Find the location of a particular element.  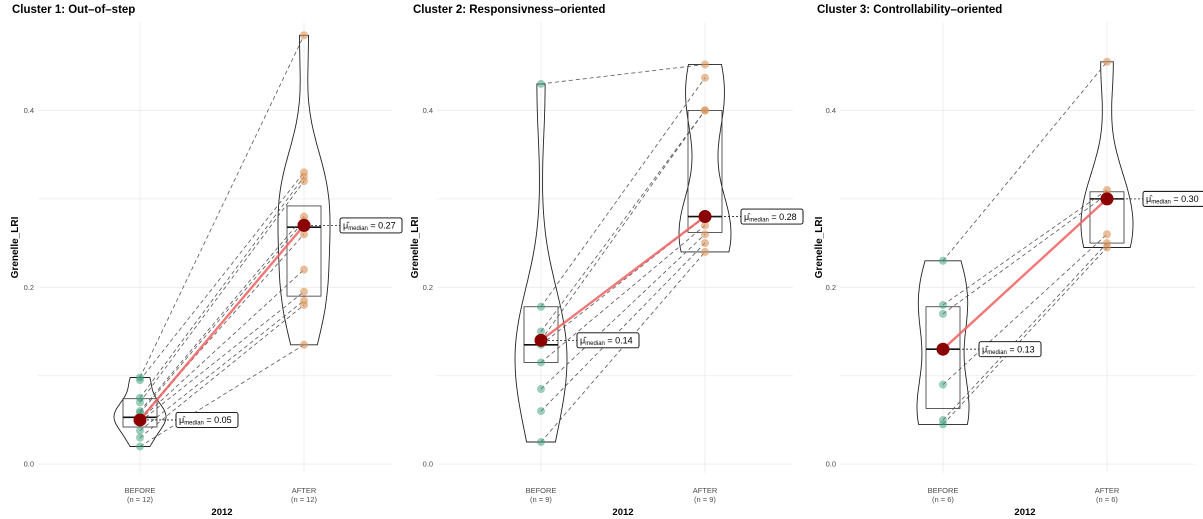

median-label-before-text: μ̂median = 0.13 is located at coordinates (1008, 350).